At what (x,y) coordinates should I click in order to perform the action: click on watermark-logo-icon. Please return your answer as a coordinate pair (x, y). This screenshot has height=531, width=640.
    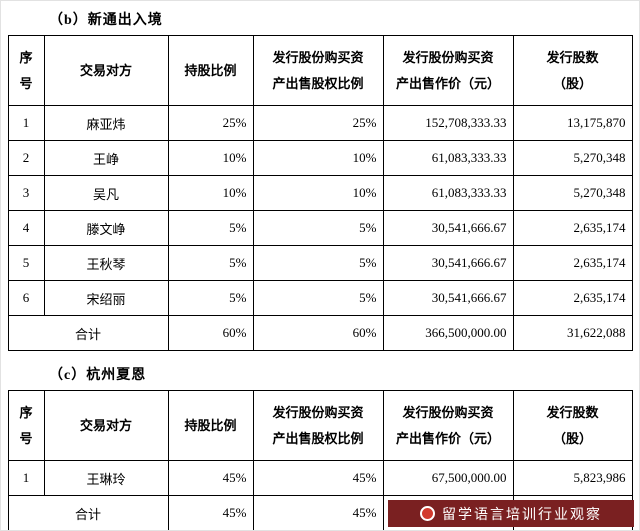
    Looking at the image, I should click on (427, 513).